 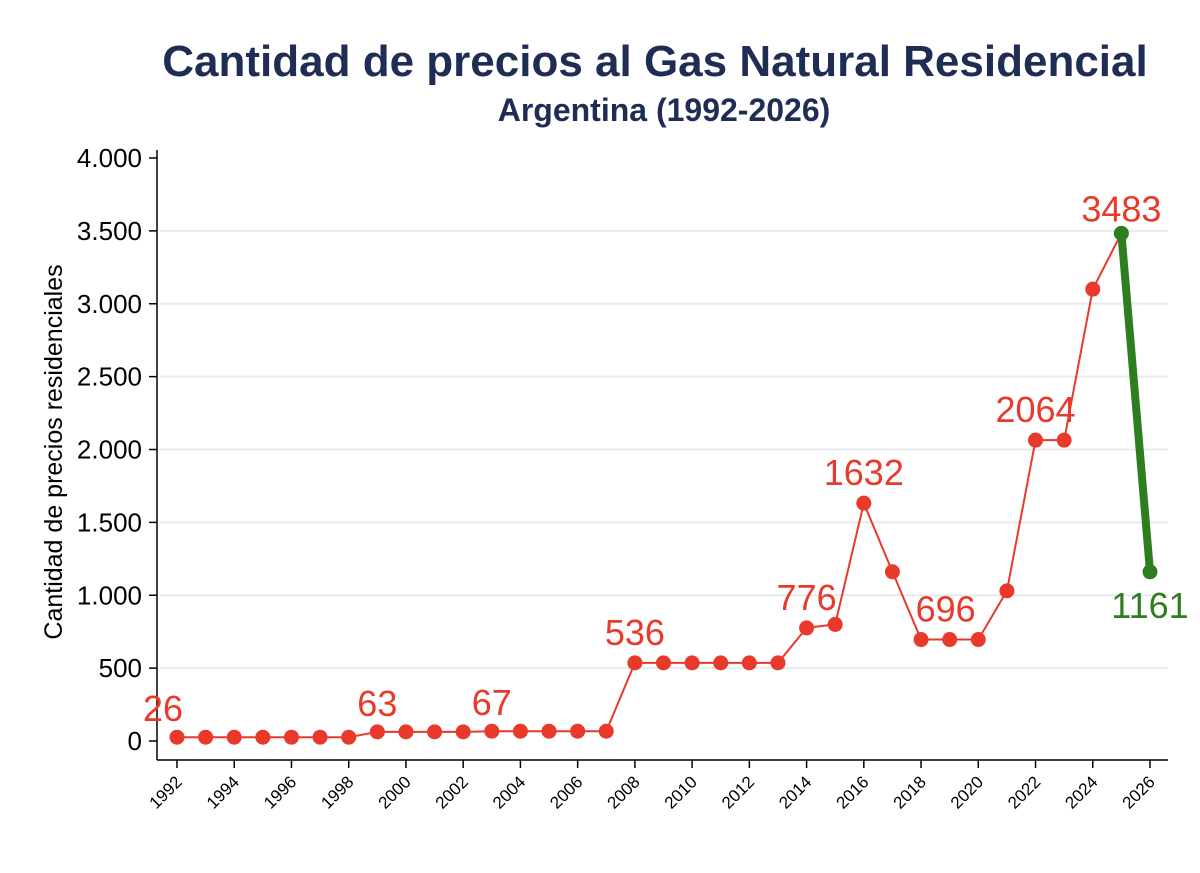 I want to click on data-label: 776, so click(x=807, y=597).